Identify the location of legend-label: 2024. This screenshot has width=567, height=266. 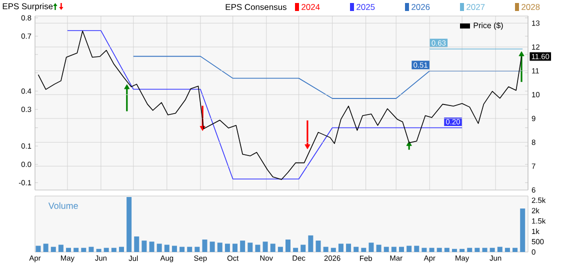
(311, 7).